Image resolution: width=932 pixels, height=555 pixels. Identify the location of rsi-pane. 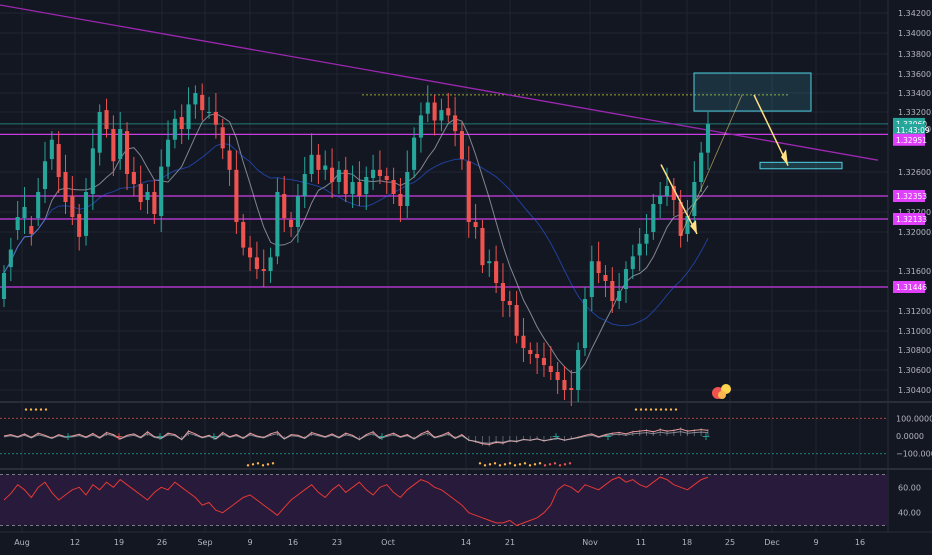
(356, 501).